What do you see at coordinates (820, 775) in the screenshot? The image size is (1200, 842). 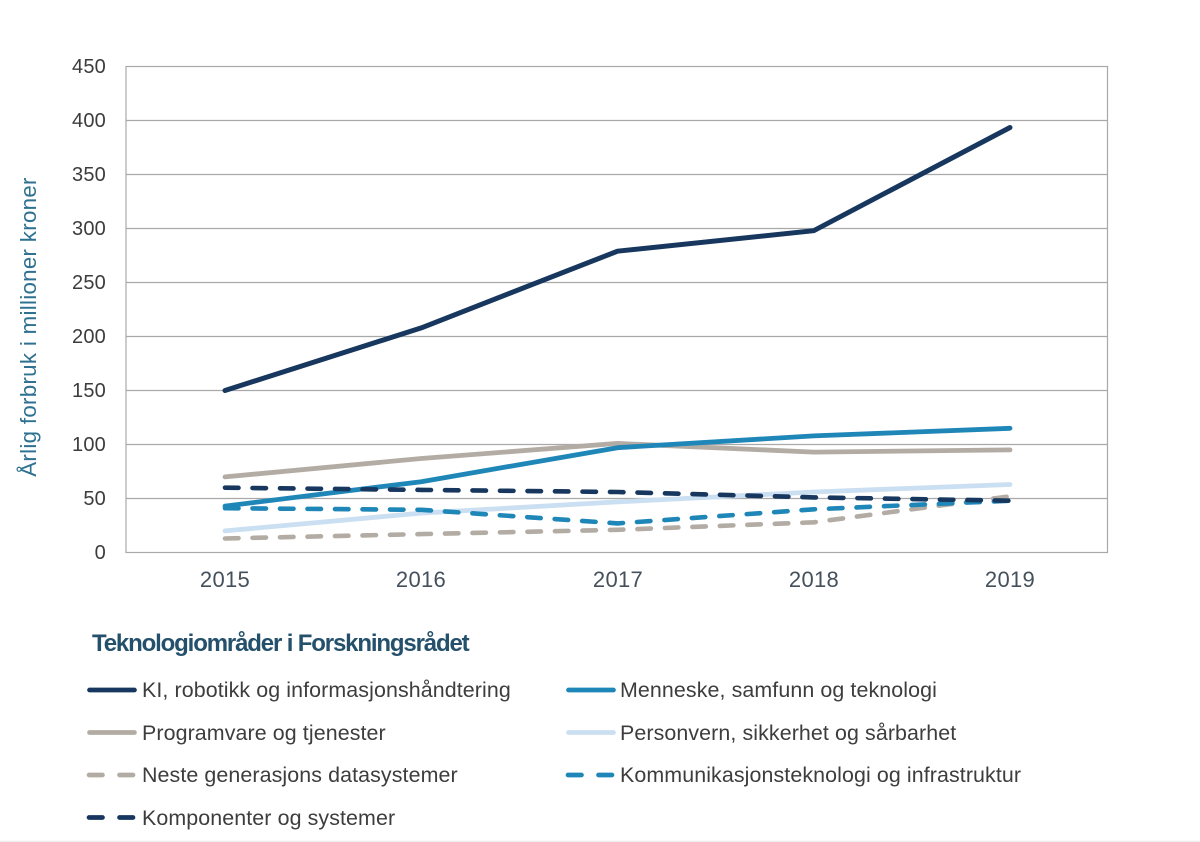 I see `svg-text:Kommunikasjonsteknologi og inf: Kommunikasjonsteknologi og infrastruktur` at bounding box center [820, 775].